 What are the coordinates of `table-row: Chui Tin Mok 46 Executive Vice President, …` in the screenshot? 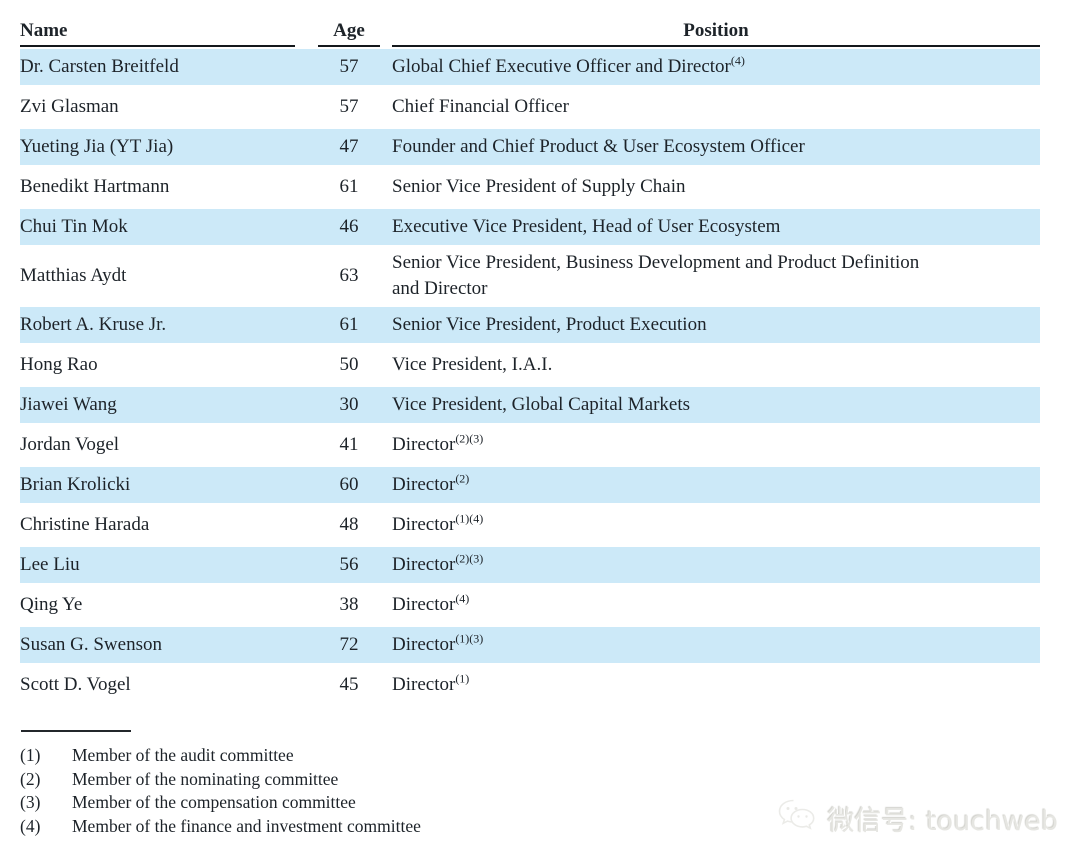 It's located at (530, 227).